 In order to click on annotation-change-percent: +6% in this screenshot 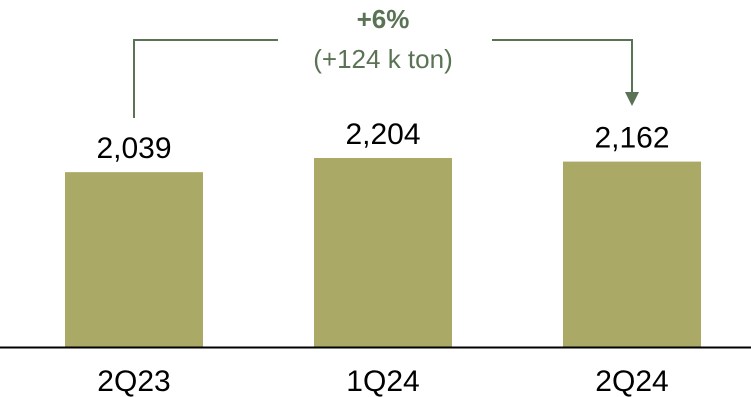, I will do `click(383, 19)`.